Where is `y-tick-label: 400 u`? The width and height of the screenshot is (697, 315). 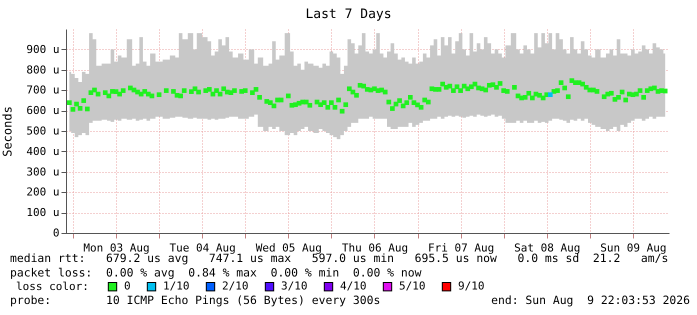 y-tick-label: 400 u is located at coordinates (43, 151).